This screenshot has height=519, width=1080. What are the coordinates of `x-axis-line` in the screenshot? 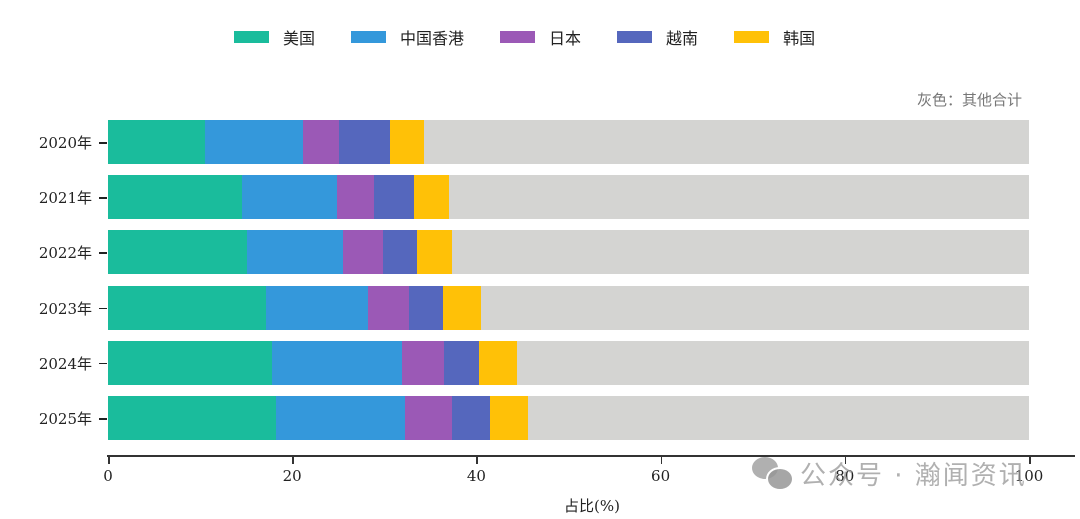 It's located at (591, 456).